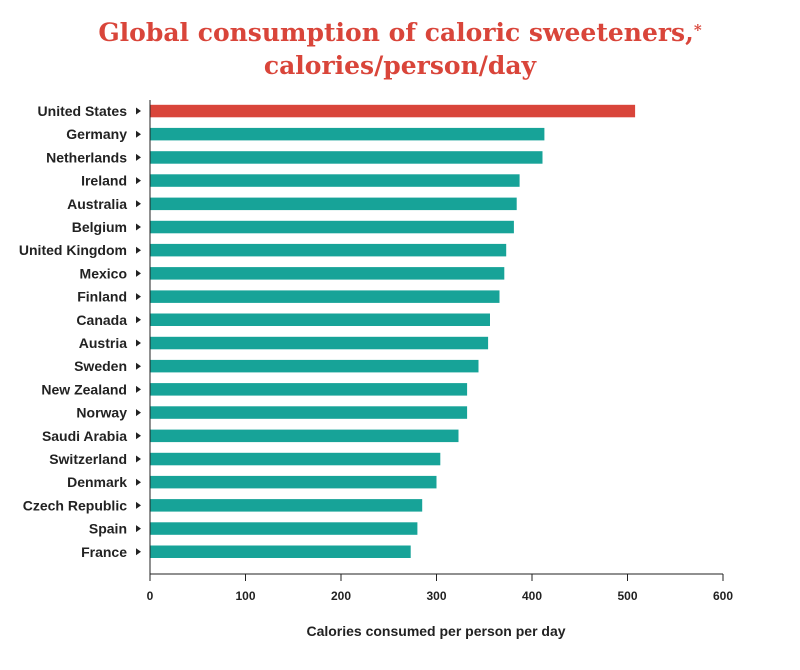  What do you see at coordinates (347, 134) in the screenshot?
I see `bar-germany` at bounding box center [347, 134].